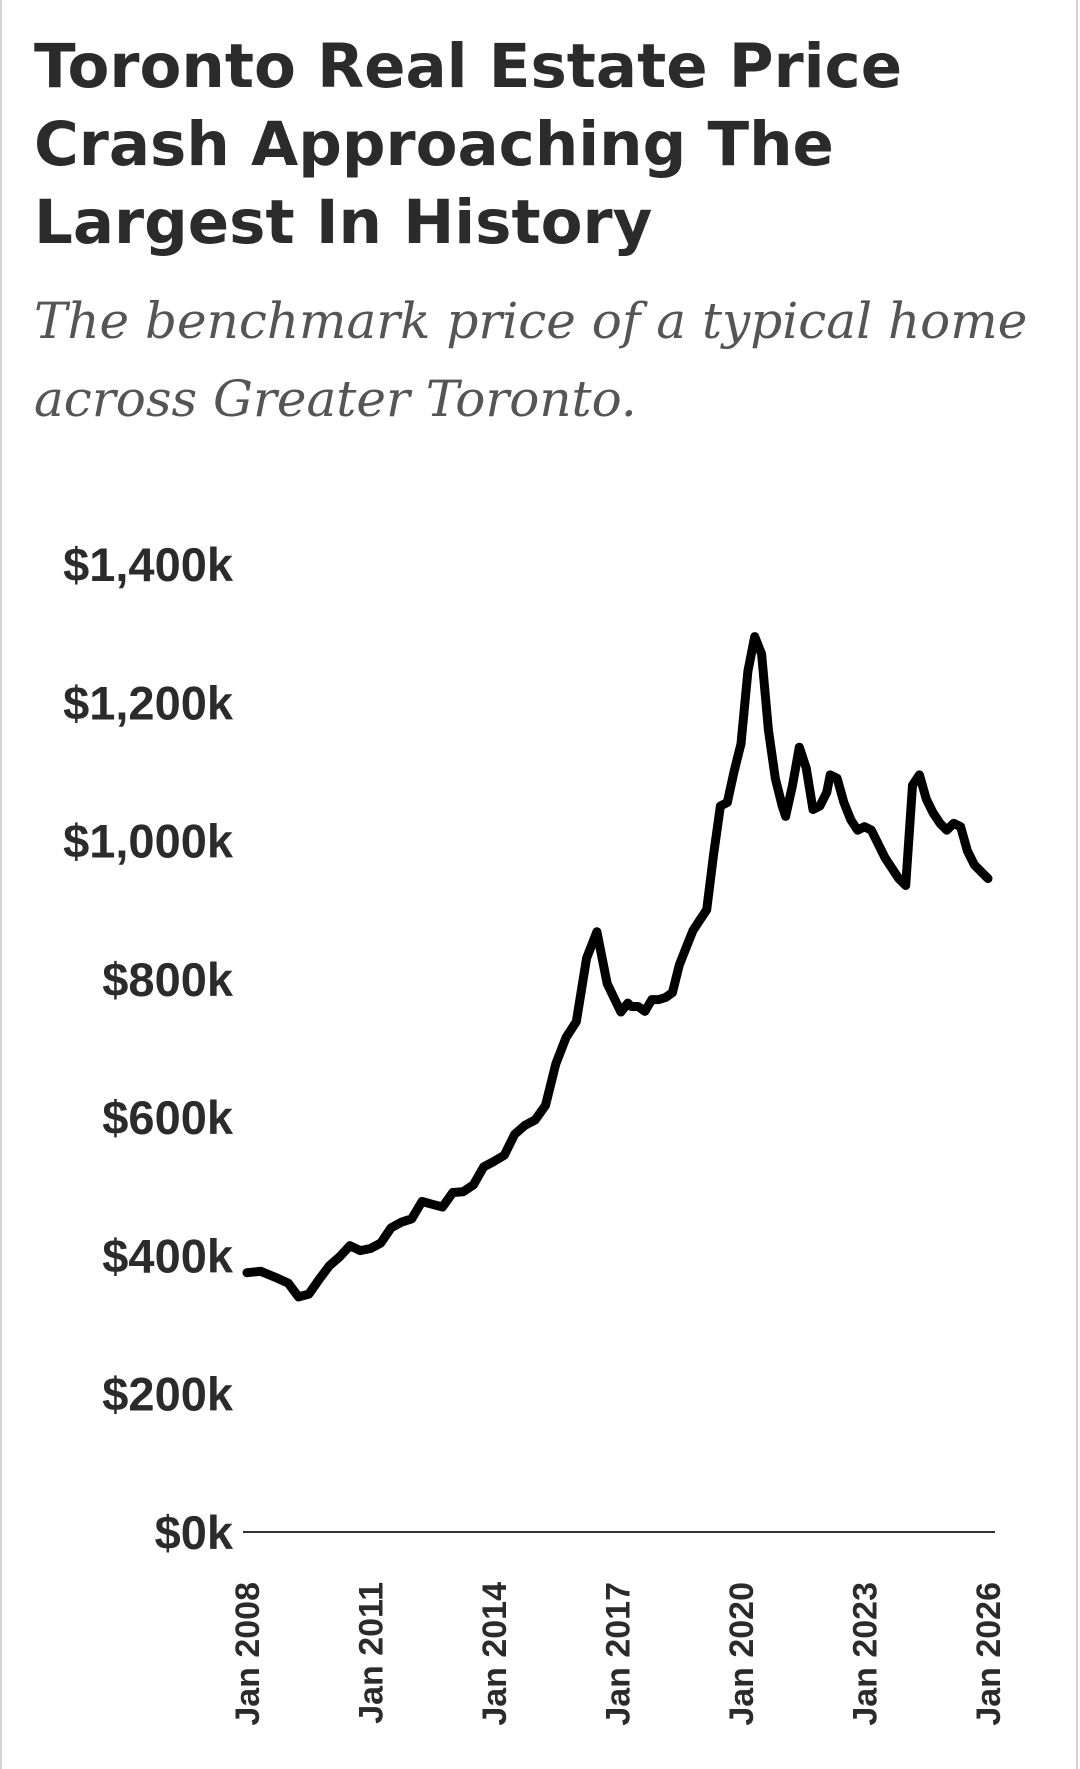 This screenshot has width=1080, height=1769. I want to click on x-tick-label: Jan 2023, so click(866, 1654).